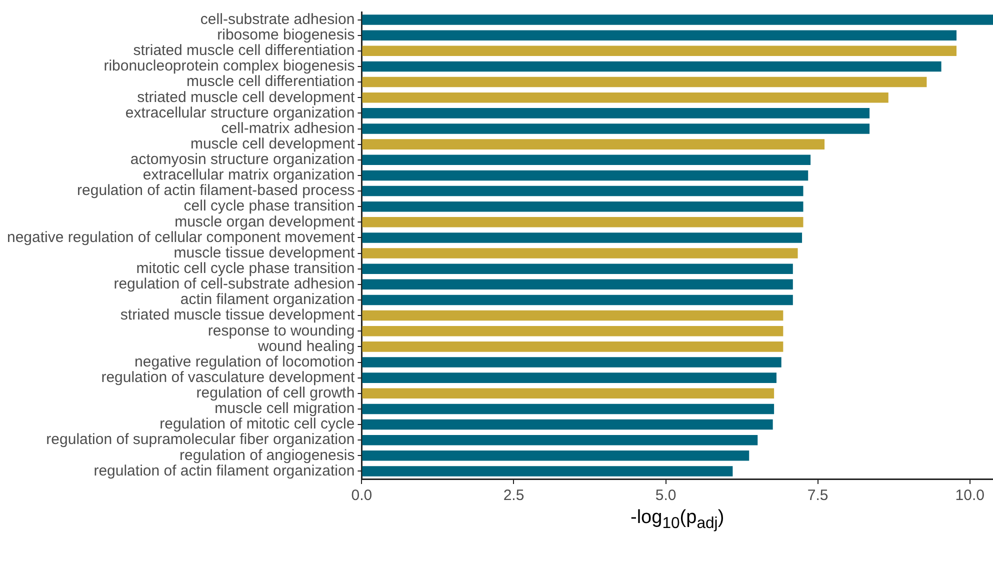  What do you see at coordinates (181, 237) in the screenshot?
I see `y-tick-label: negative regulation of cellular component movement` at bounding box center [181, 237].